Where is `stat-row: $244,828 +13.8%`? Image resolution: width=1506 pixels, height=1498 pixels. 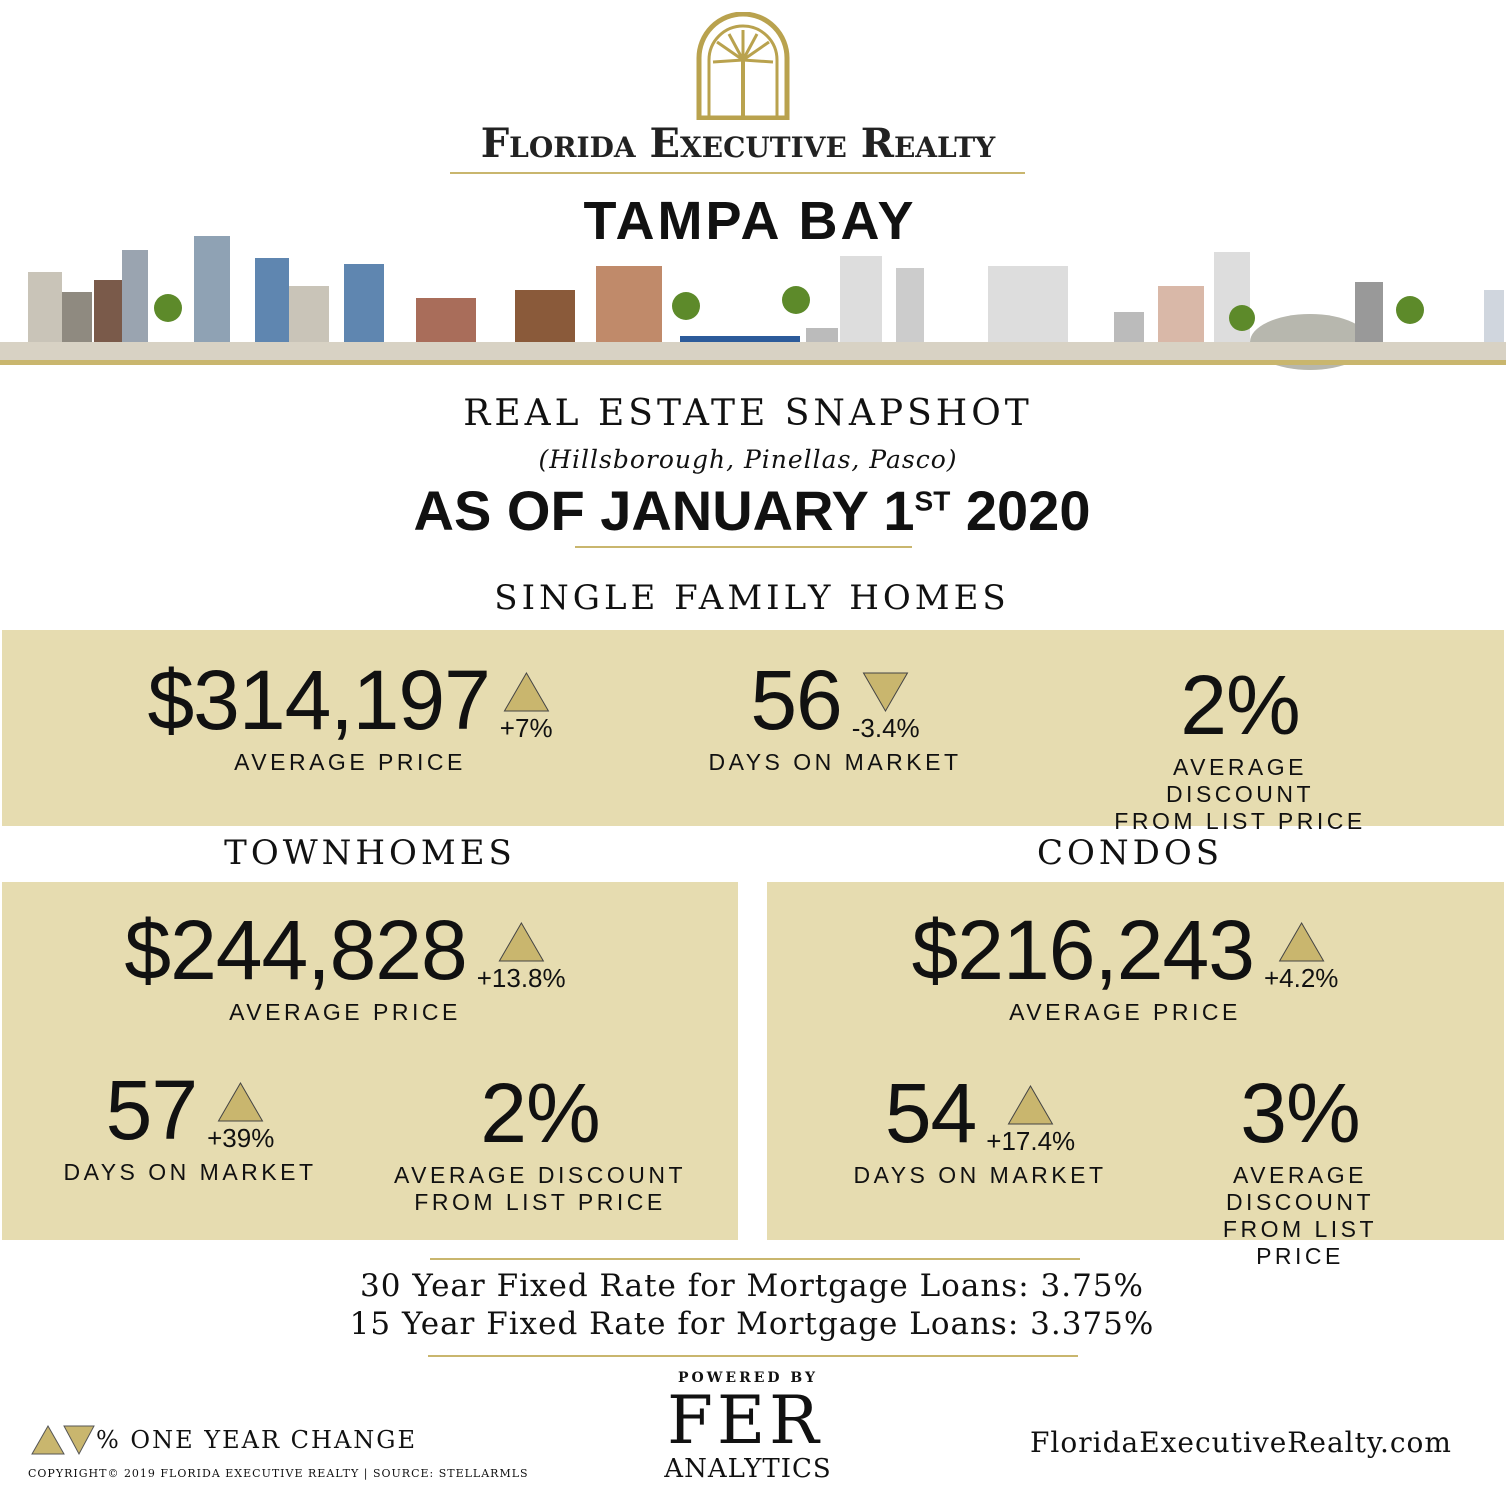 stat-row: $244,828 +13.8% is located at coordinates (344, 950).